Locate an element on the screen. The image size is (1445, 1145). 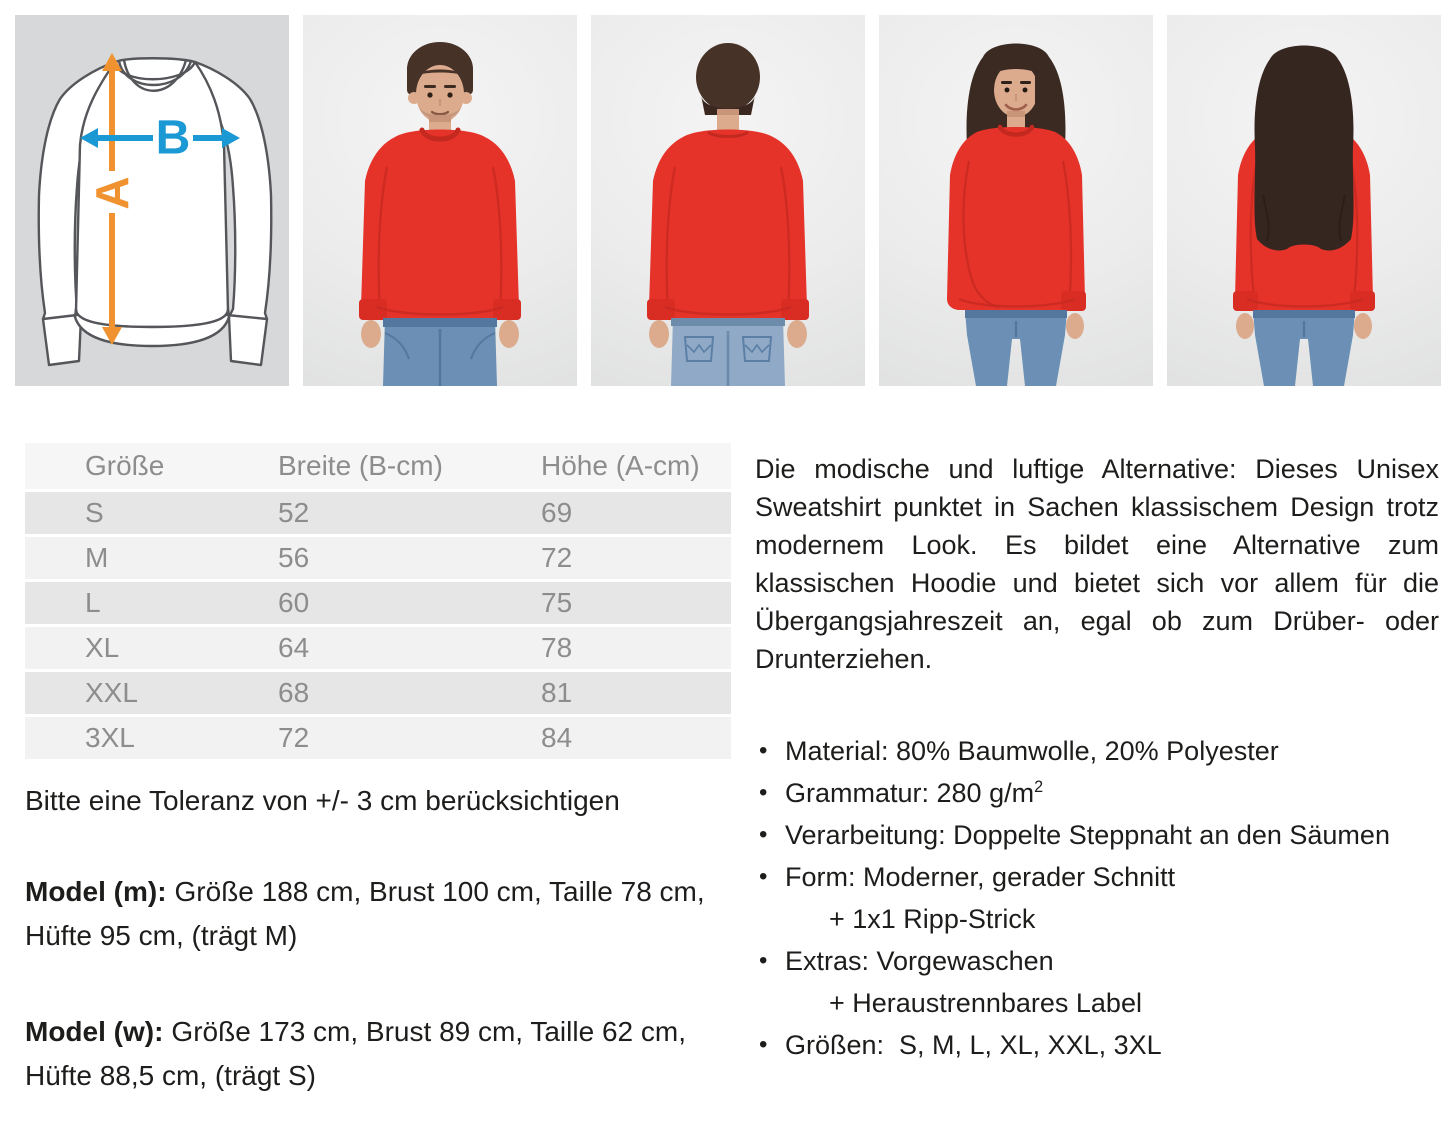
table-row: M 56 72 is located at coordinates (378, 558).